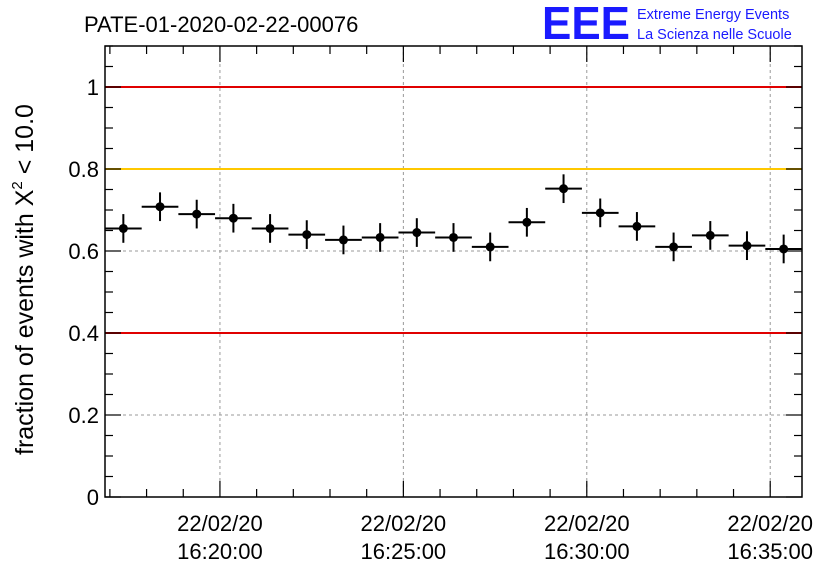 Image resolution: width=836 pixels, height=572 pixels. I want to click on logo-line-1: Extreme Energy Events, so click(713, 15).